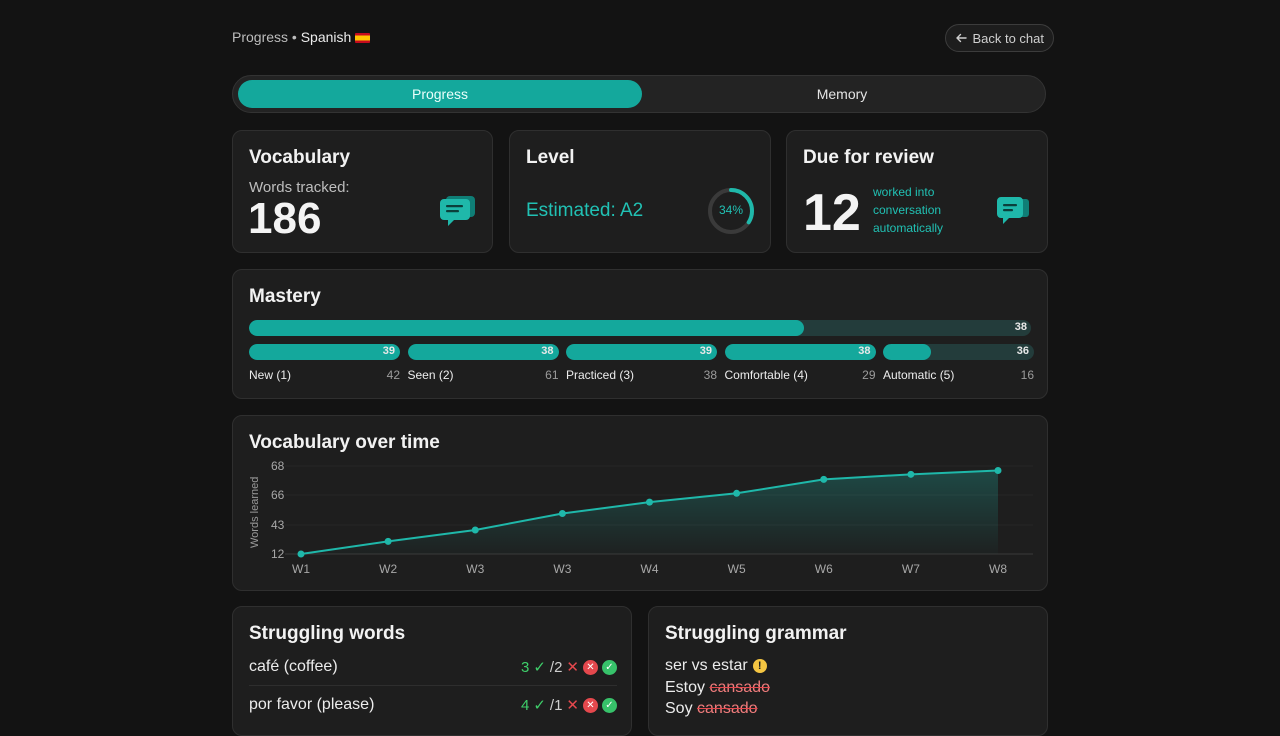 The image size is (1280, 736). What do you see at coordinates (278, 554) in the screenshot?
I see `y-tick-label: 12` at bounding box center [278, 554].